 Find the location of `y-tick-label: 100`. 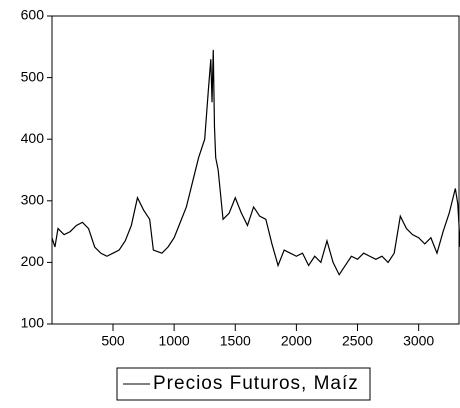

y-tick-label: 100 is located at coordinates (33, 323).